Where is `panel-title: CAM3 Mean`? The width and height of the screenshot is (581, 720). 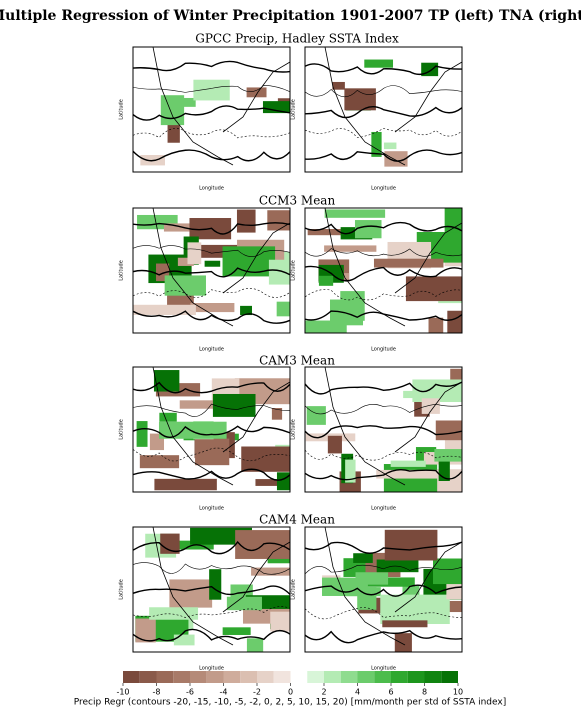
panel-title: CAM3 Mean is located at coordinates (297, 361).